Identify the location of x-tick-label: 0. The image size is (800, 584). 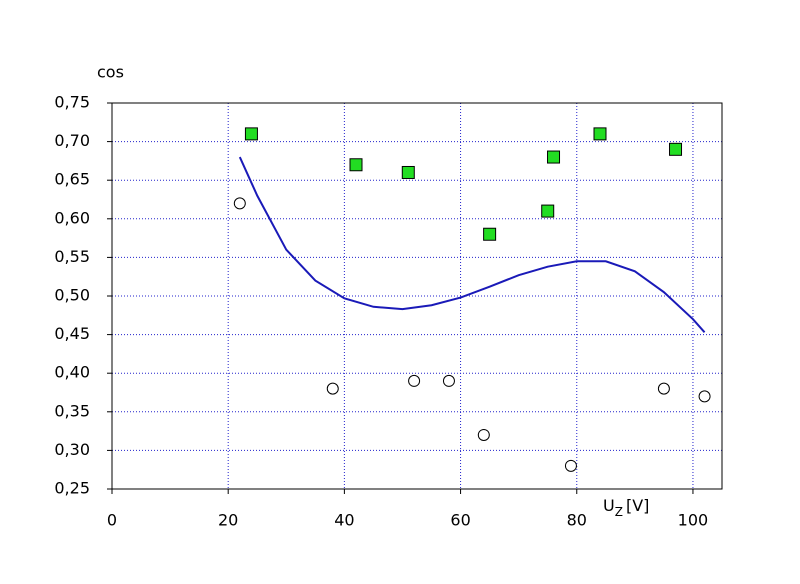
(112, 520).